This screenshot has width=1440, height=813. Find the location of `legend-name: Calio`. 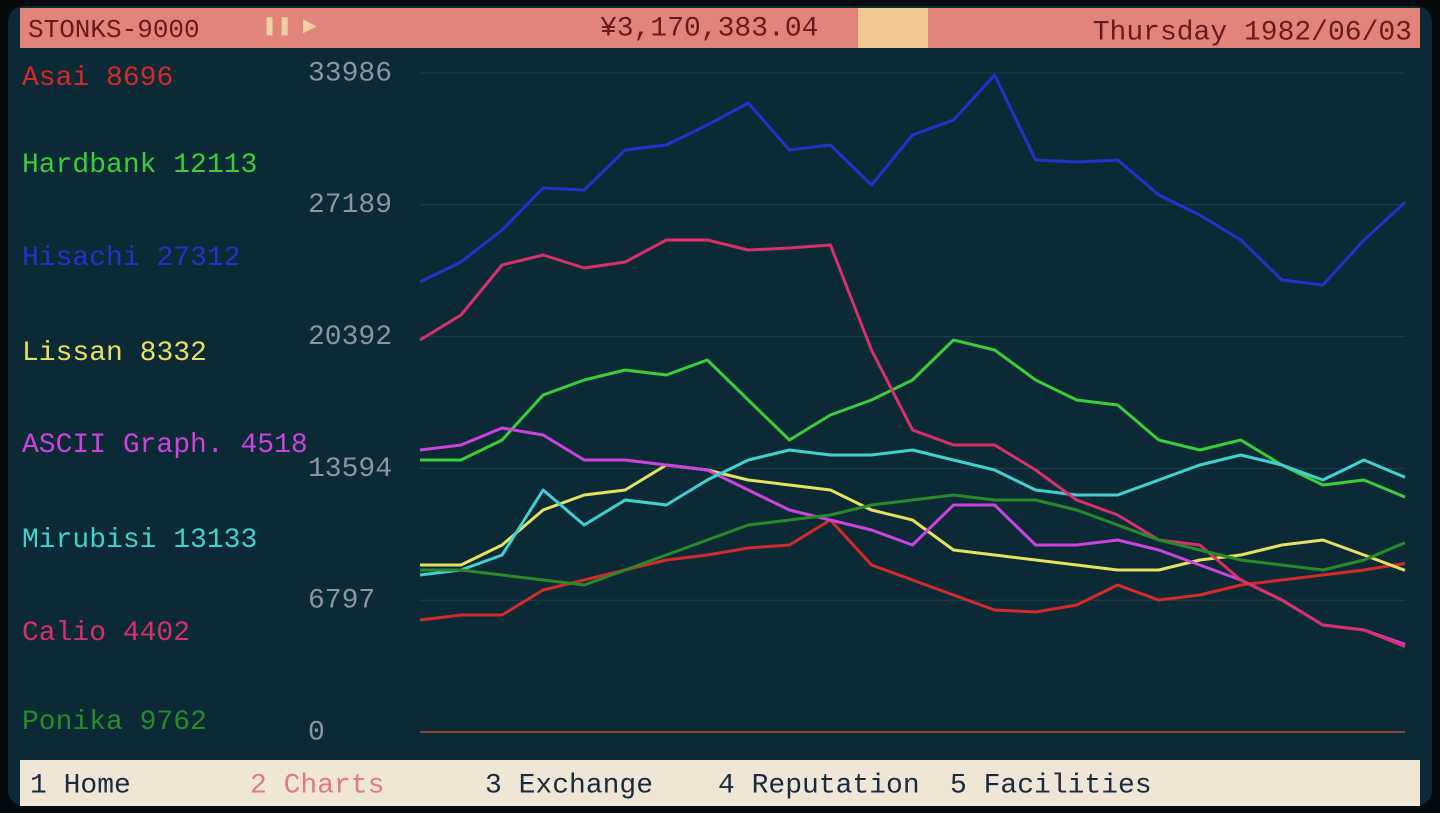

legend-name: Calio is located at coordinates (64, 633).